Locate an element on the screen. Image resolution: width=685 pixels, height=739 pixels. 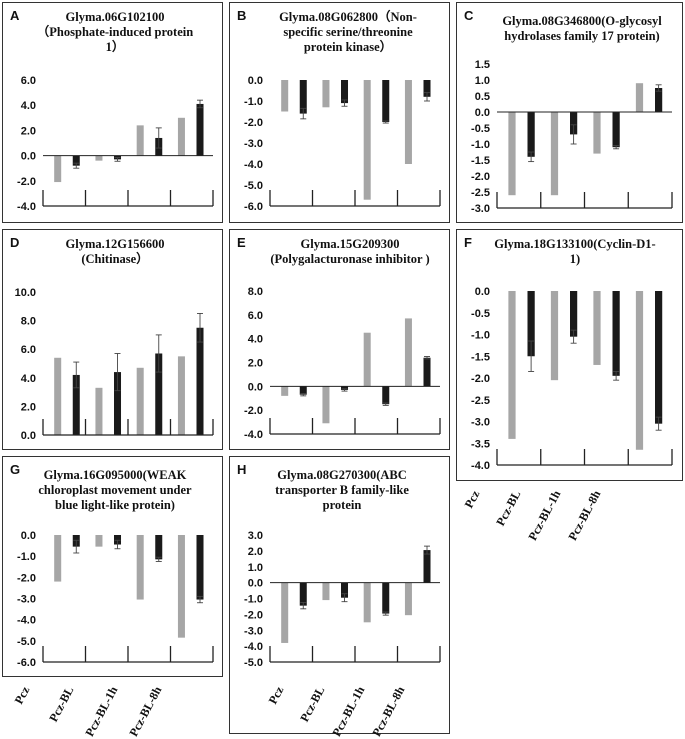
chart-title-line: Glyma.15G209300 is located at coordinates (350, 244).